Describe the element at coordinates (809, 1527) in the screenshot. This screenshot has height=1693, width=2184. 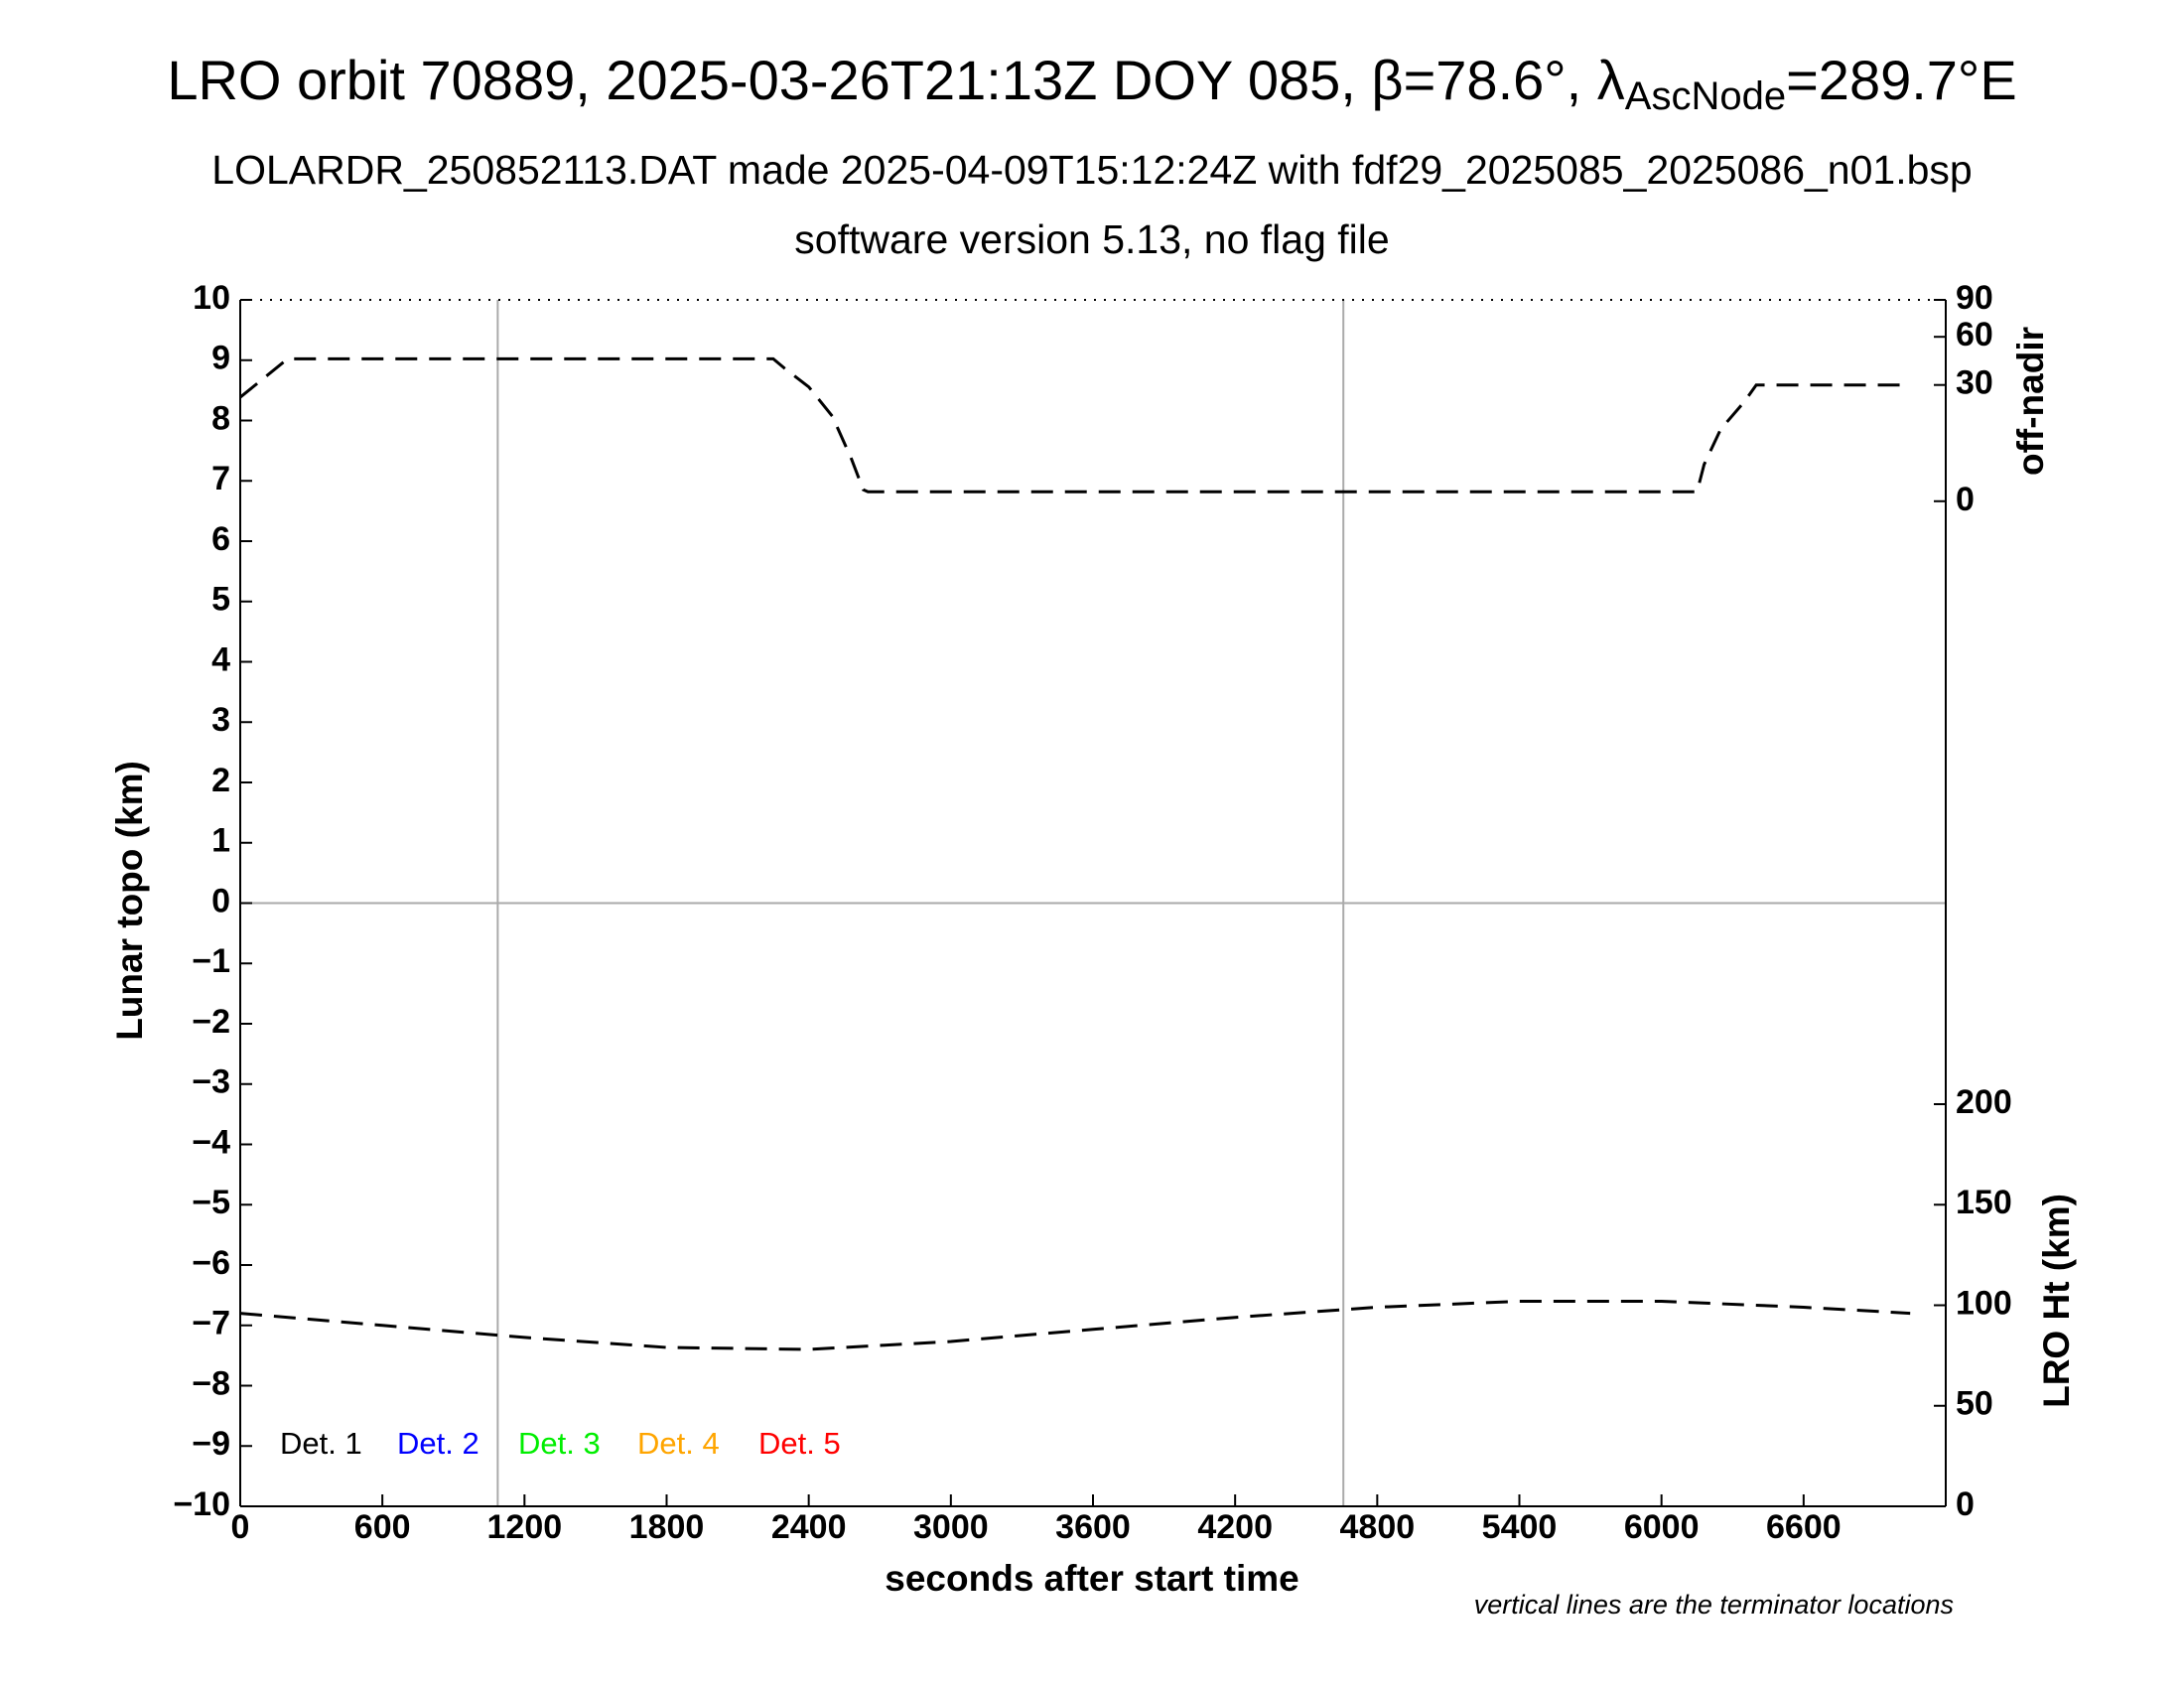
I see `x-tick-label: 2400` at that location.